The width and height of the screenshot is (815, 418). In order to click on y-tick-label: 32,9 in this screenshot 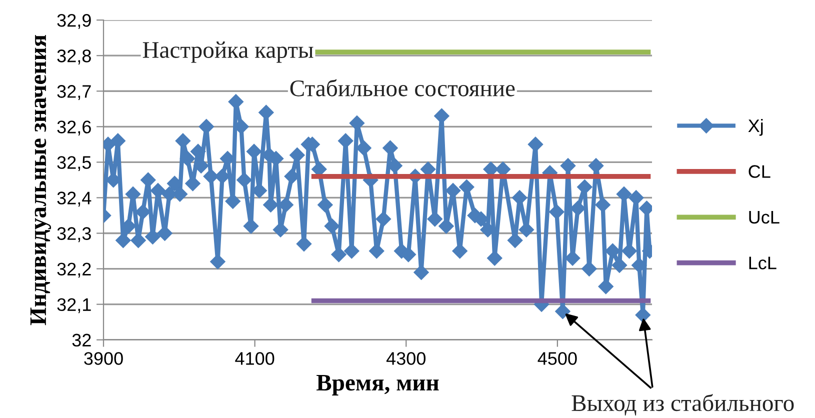, I will do `click(74, 21)`.